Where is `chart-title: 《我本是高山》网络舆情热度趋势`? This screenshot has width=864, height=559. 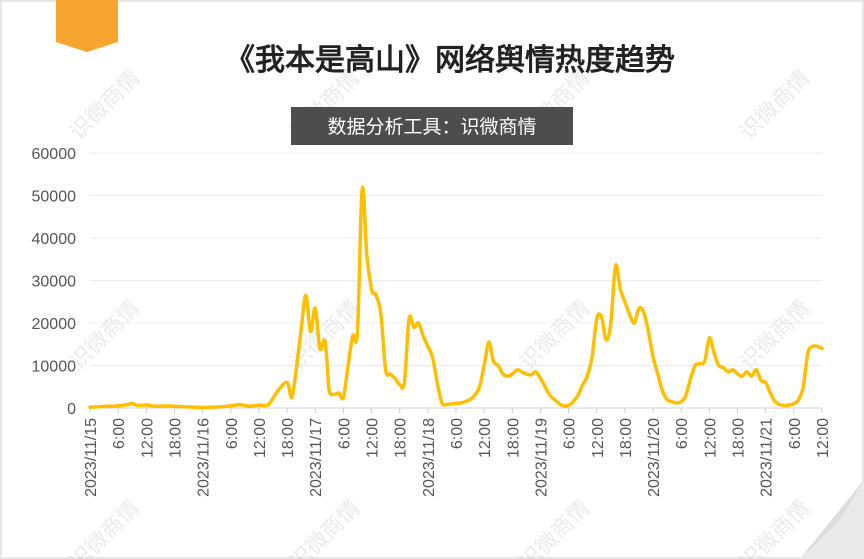 chart-title: 《我本是高山》网络舆情热度趋势 is located at coordinates (450, 60).